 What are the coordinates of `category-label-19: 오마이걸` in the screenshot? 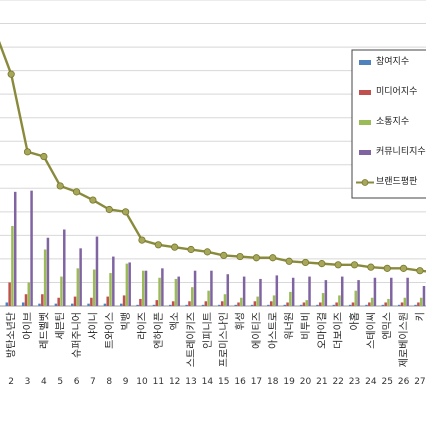 It's located at (321, 330).